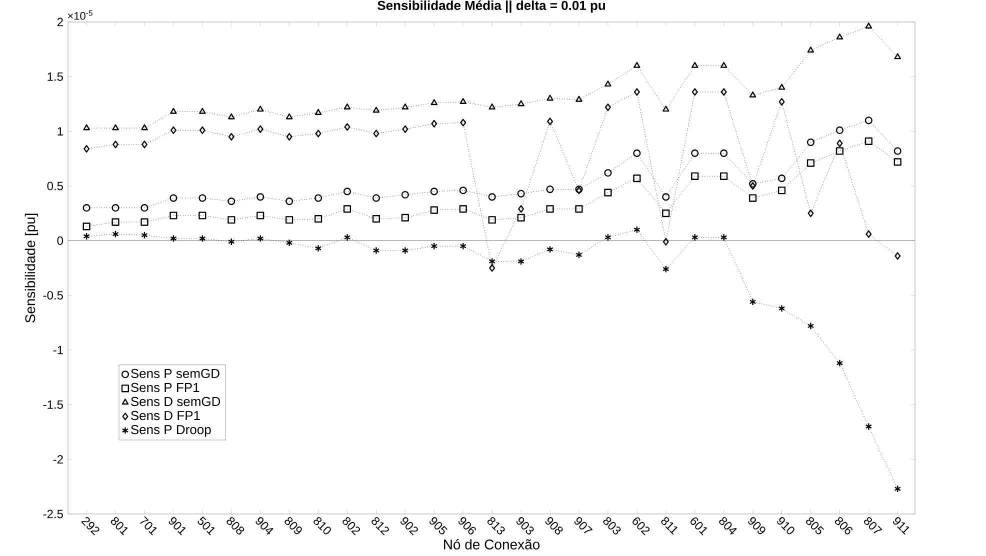 The image size is (986, 556). What do you see at coordinates (612, 526) in the screenshot?
I see `x-tick-label: 803` at bounding box center [612, 526].